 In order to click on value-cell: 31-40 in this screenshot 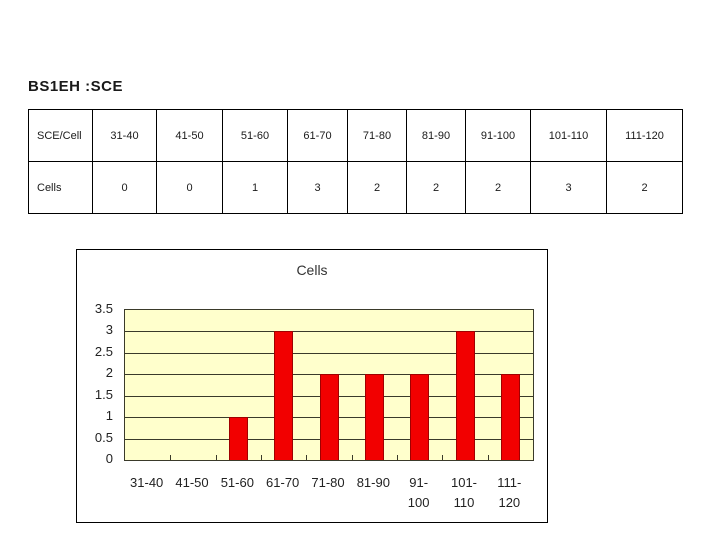, I will do `click(124, 135)`.